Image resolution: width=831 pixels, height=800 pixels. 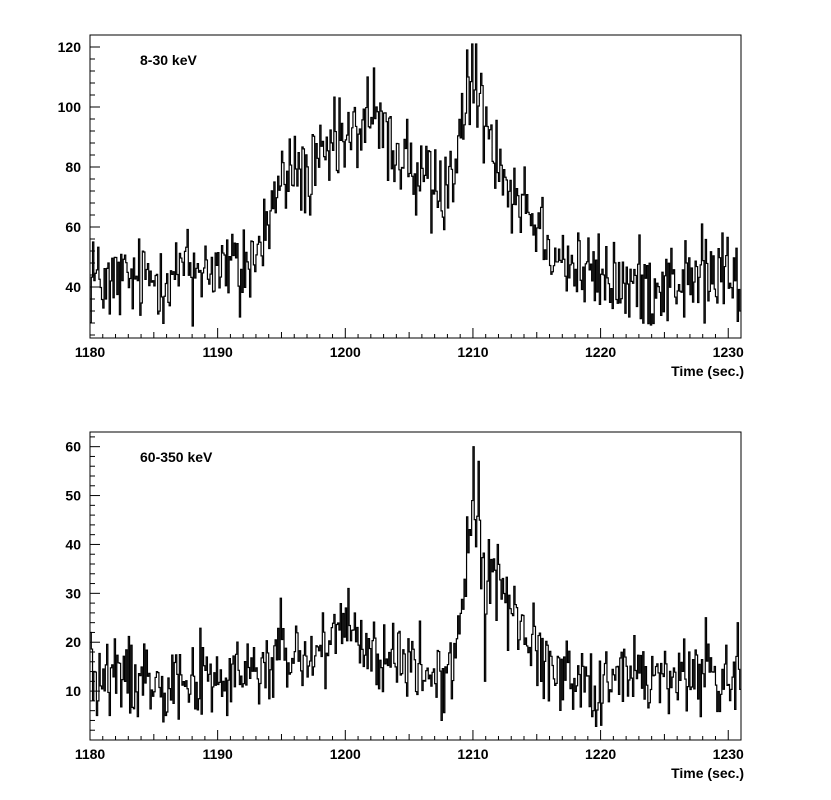 I want to click on energy-band-label: 8-30 keV, so click(x=168, y=60).